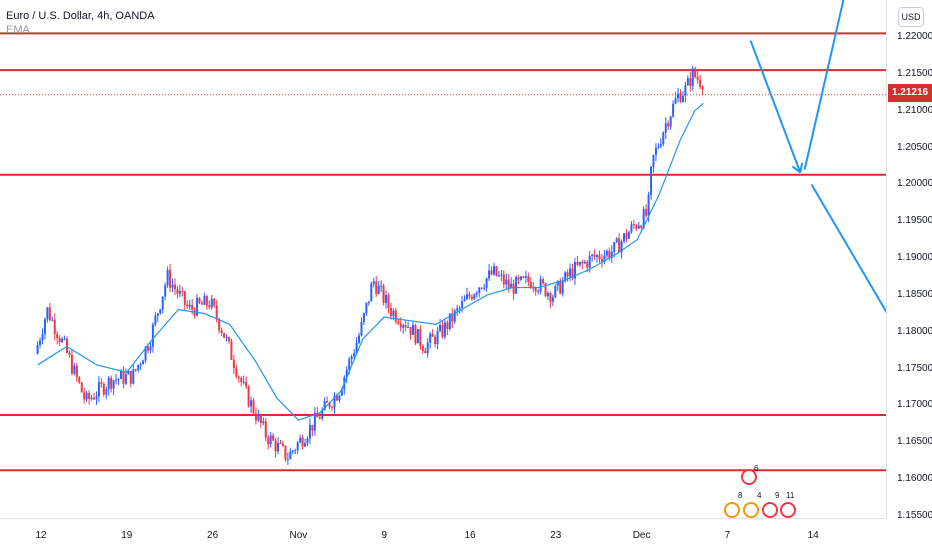 The height and width of the screenshot is (550, 932). What do you see at coordinates (914, 73) in the screenshot?
I see `price-tick-label: 1.21500` at bounding box center [914, 73].